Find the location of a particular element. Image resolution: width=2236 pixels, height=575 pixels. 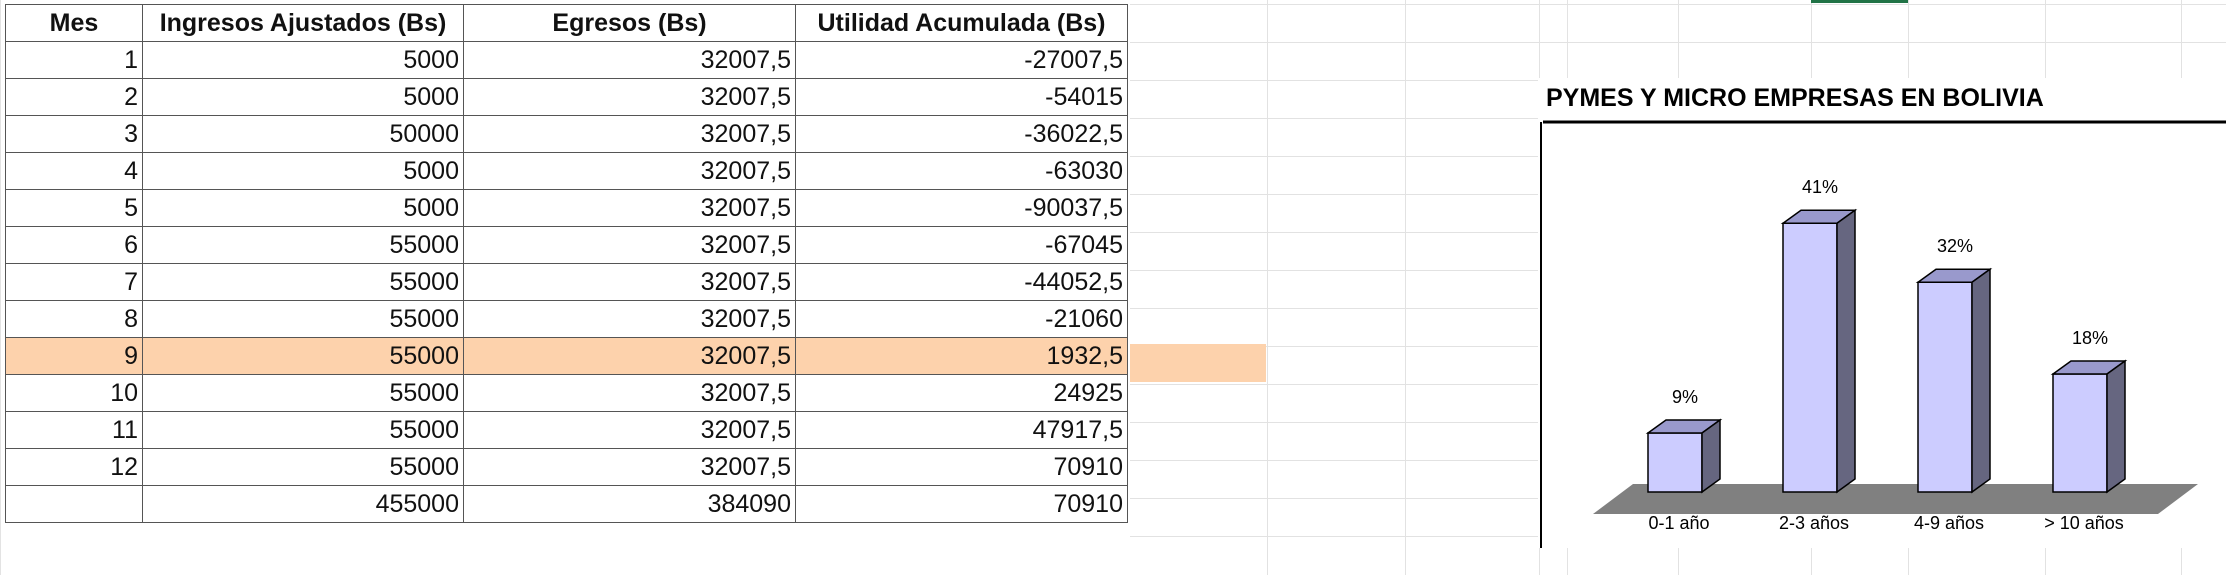

cell-utilidad: 70910 is located at coordinates (961, 467).